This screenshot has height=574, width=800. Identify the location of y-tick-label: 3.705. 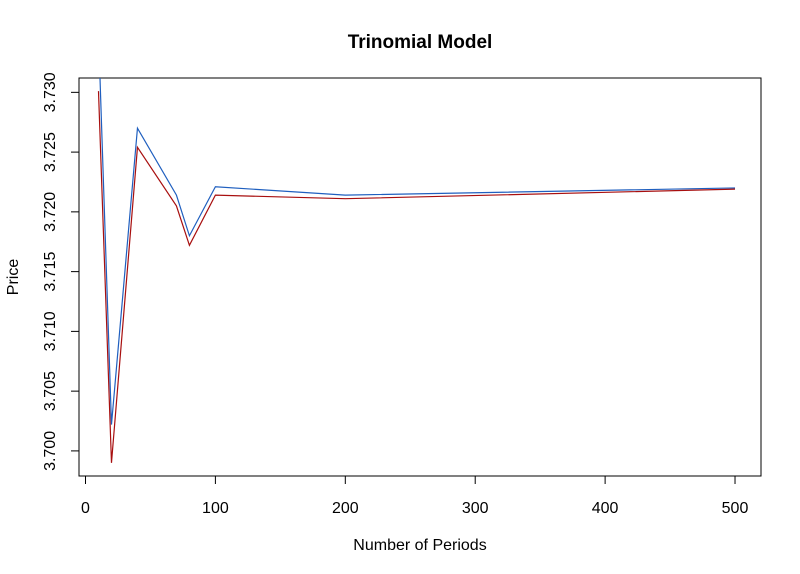
(50, 391).